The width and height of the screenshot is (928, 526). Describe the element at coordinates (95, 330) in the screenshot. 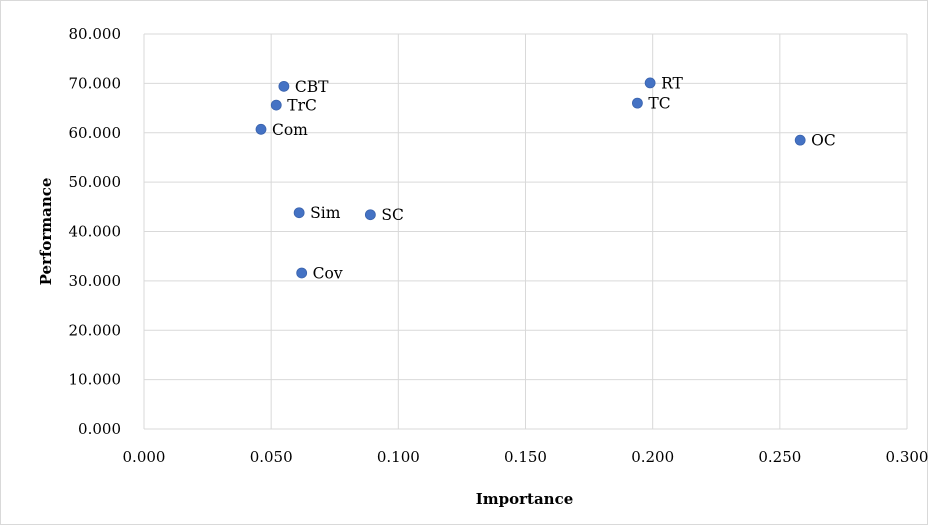

I see `y-tick-label: 20.000` at that location.